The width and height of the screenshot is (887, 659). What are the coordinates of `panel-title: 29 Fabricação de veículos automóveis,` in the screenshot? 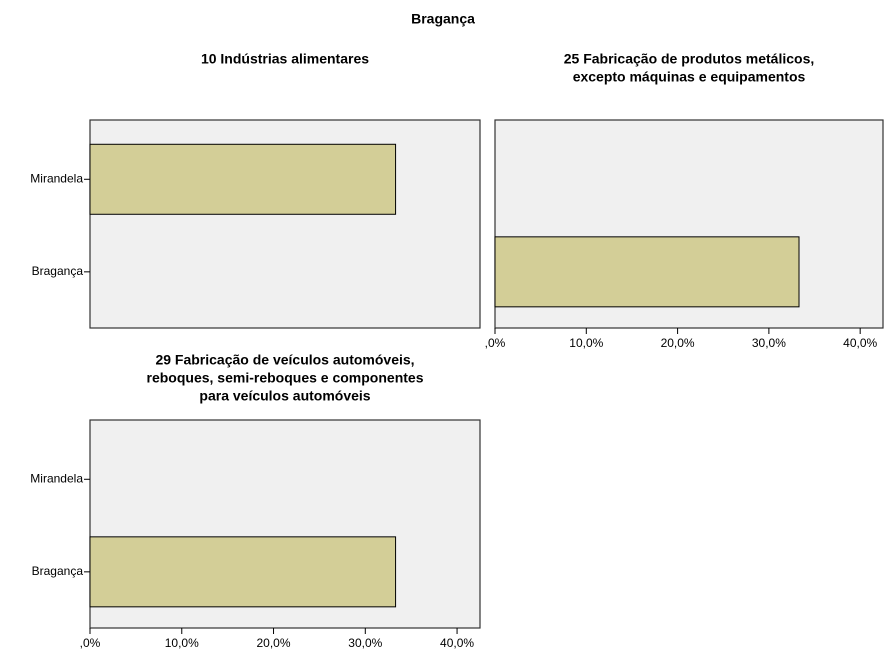 It's located at (284, 360).